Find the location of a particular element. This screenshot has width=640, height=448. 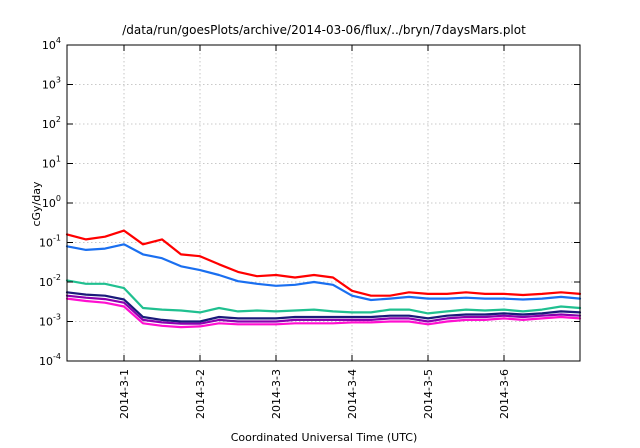

x-tick-label: 2014-3-5 is located at coordinates (428, 394).